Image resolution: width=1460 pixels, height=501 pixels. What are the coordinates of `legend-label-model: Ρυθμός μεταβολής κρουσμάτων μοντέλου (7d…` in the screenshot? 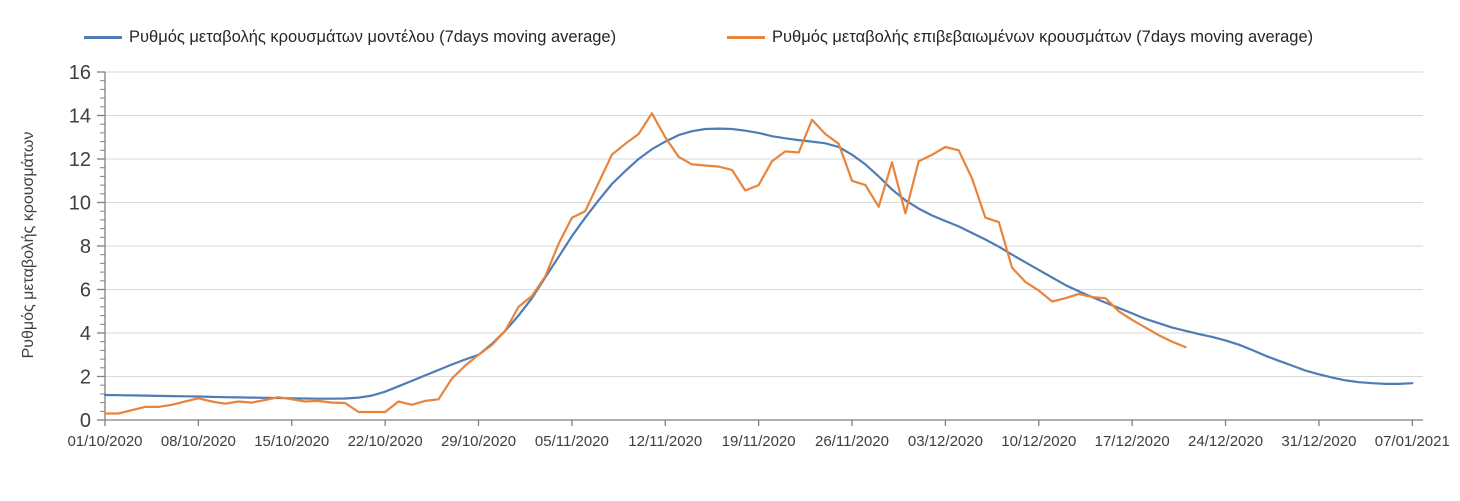 It's located at (373, 36).